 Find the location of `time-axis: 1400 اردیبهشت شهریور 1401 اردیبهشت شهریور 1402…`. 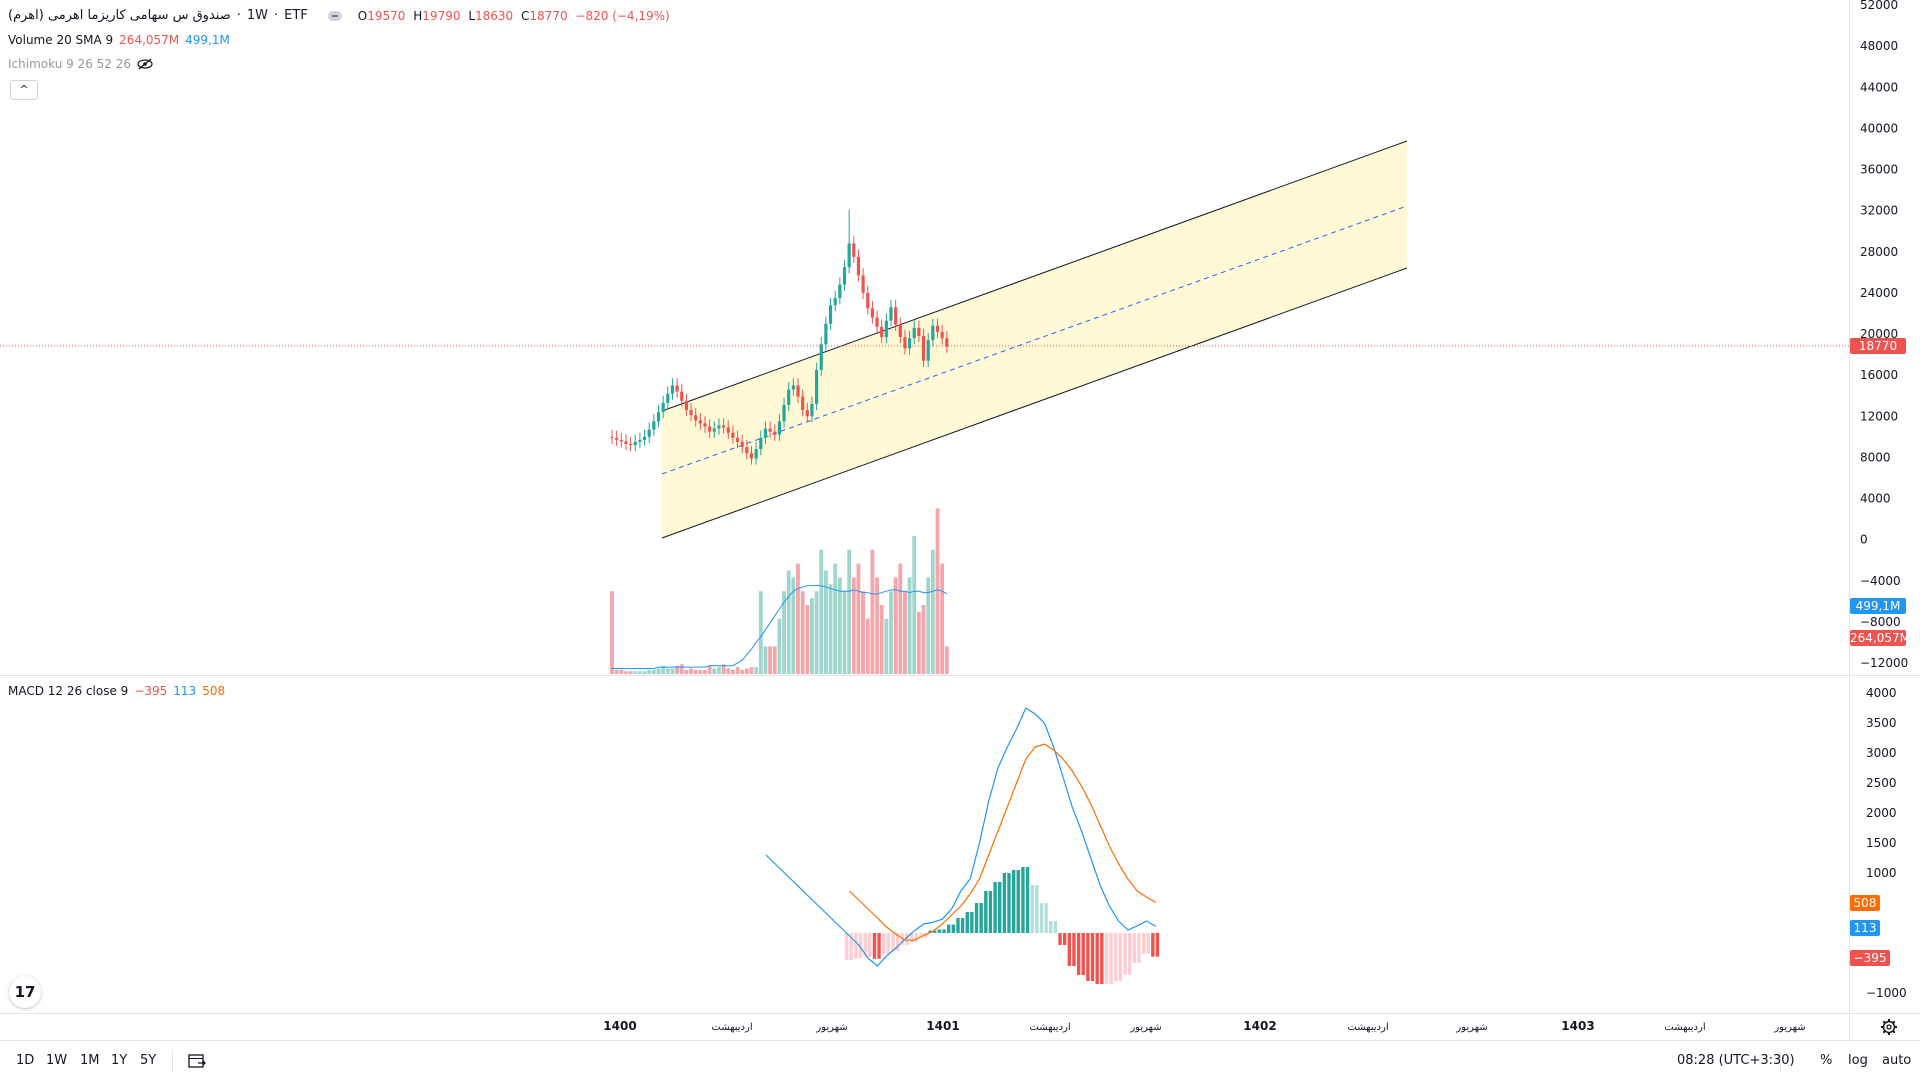

time-axis: 1400 اردیبهشت شهریور 1401 اردیبهشت شهریور 1402… is located at coordinates (1204, 1026).